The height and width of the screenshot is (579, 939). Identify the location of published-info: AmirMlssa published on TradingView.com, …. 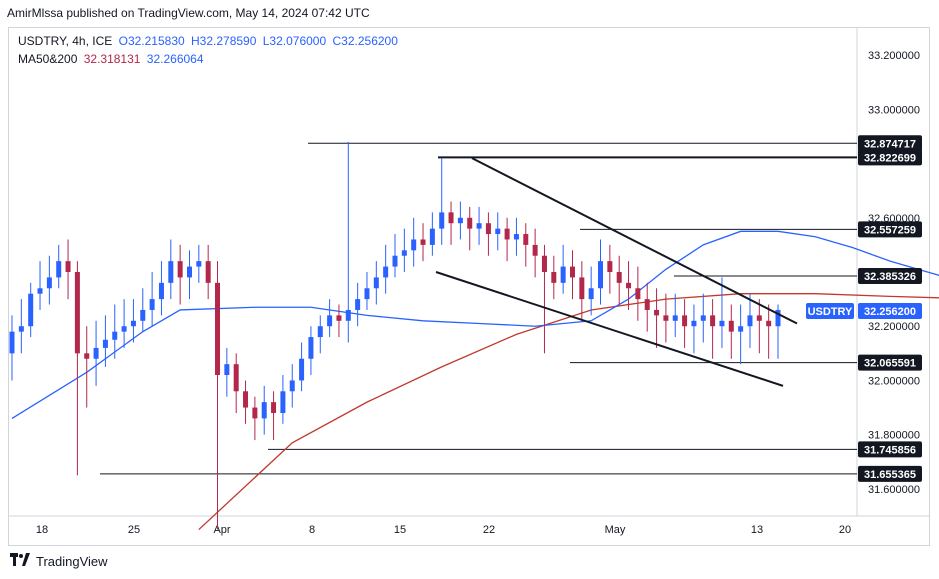
(188, 13).